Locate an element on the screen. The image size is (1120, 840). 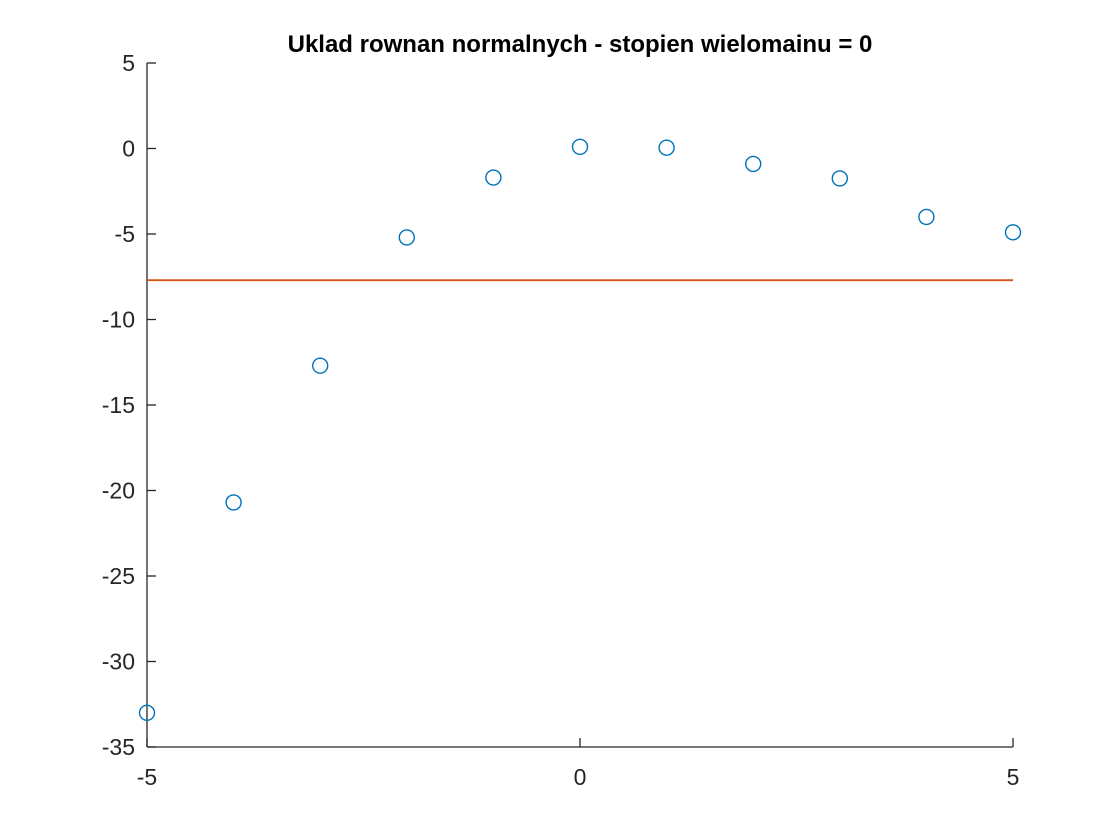
x-tick-label: 0 is located at coordinates (580, 777).